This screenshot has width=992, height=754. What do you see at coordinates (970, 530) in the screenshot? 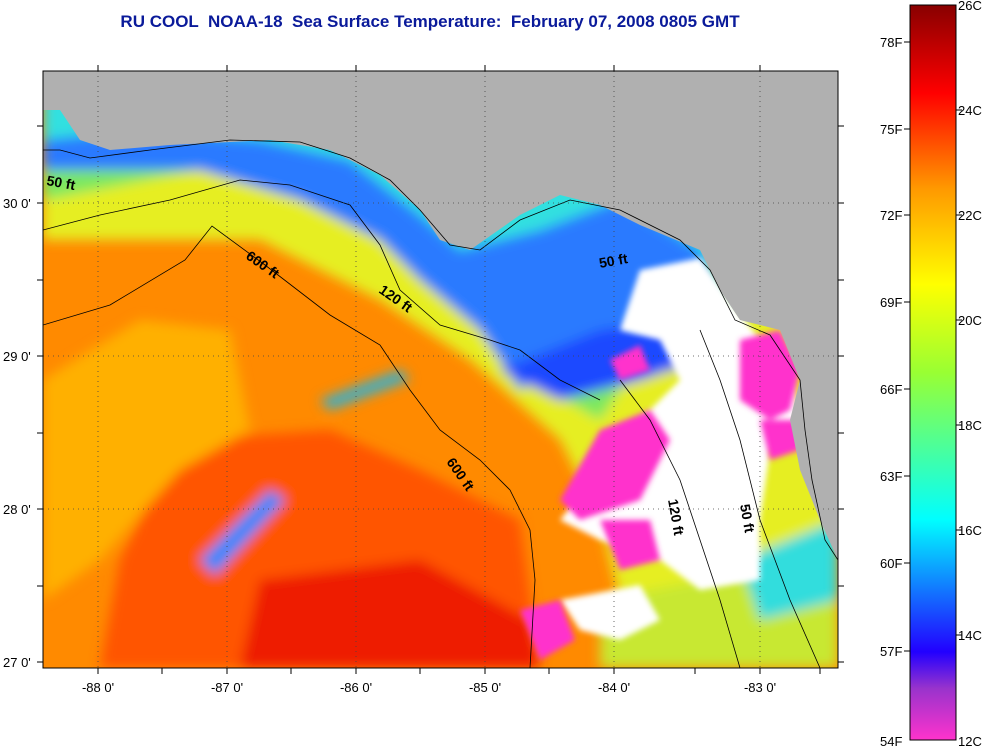
I see `colorbar-c-label: 16C` at bounding box center [970, 530].